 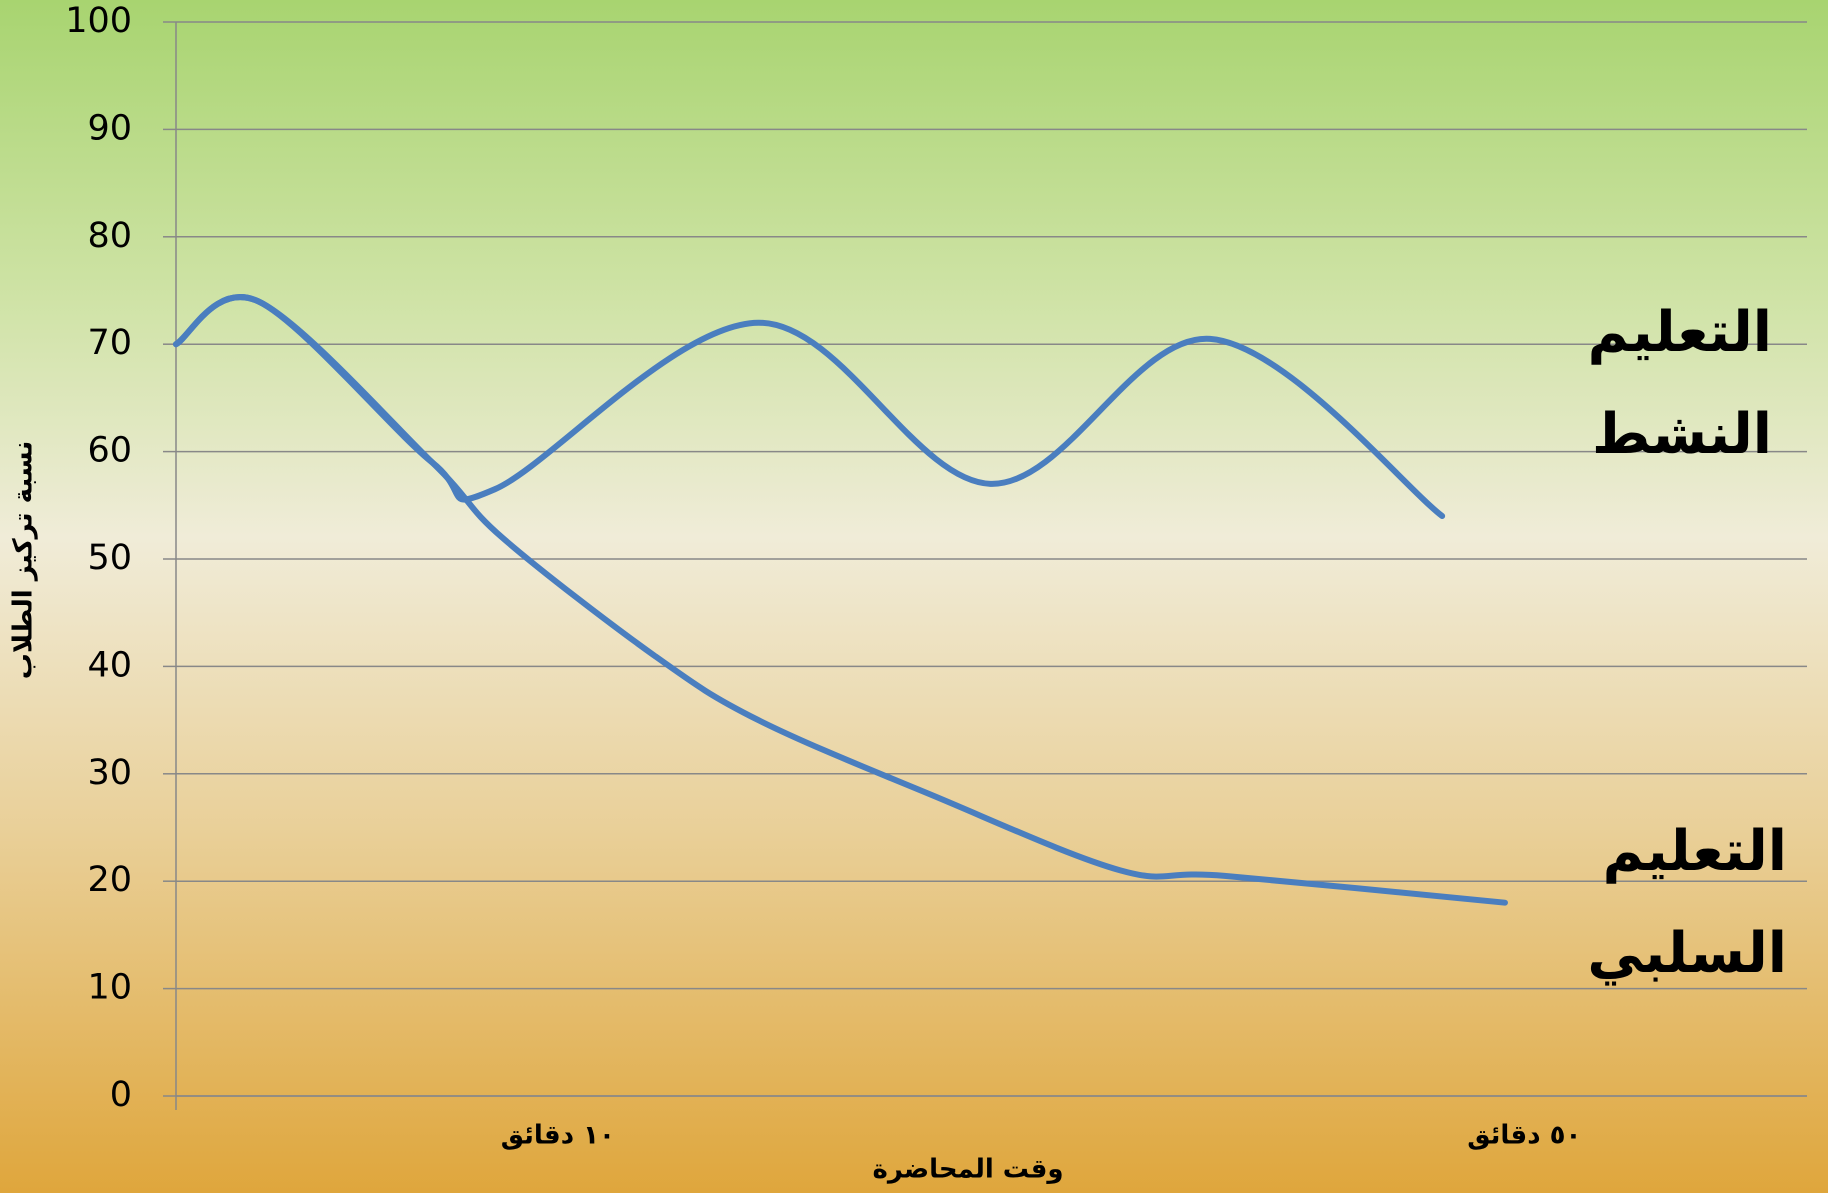 What do you see at coordinates (98, 21) in the screenshot?
I see `y-tick-label: 100` at bounding box center [98, 21].